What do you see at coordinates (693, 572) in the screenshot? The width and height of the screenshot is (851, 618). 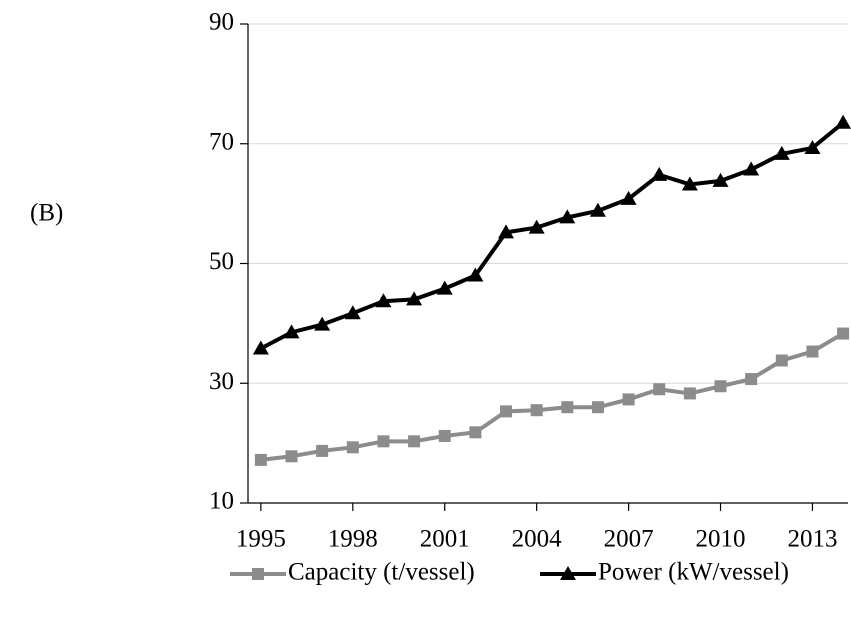 I see `legend-label: Power (kW/vessel)` at bounding box center [693, 572].